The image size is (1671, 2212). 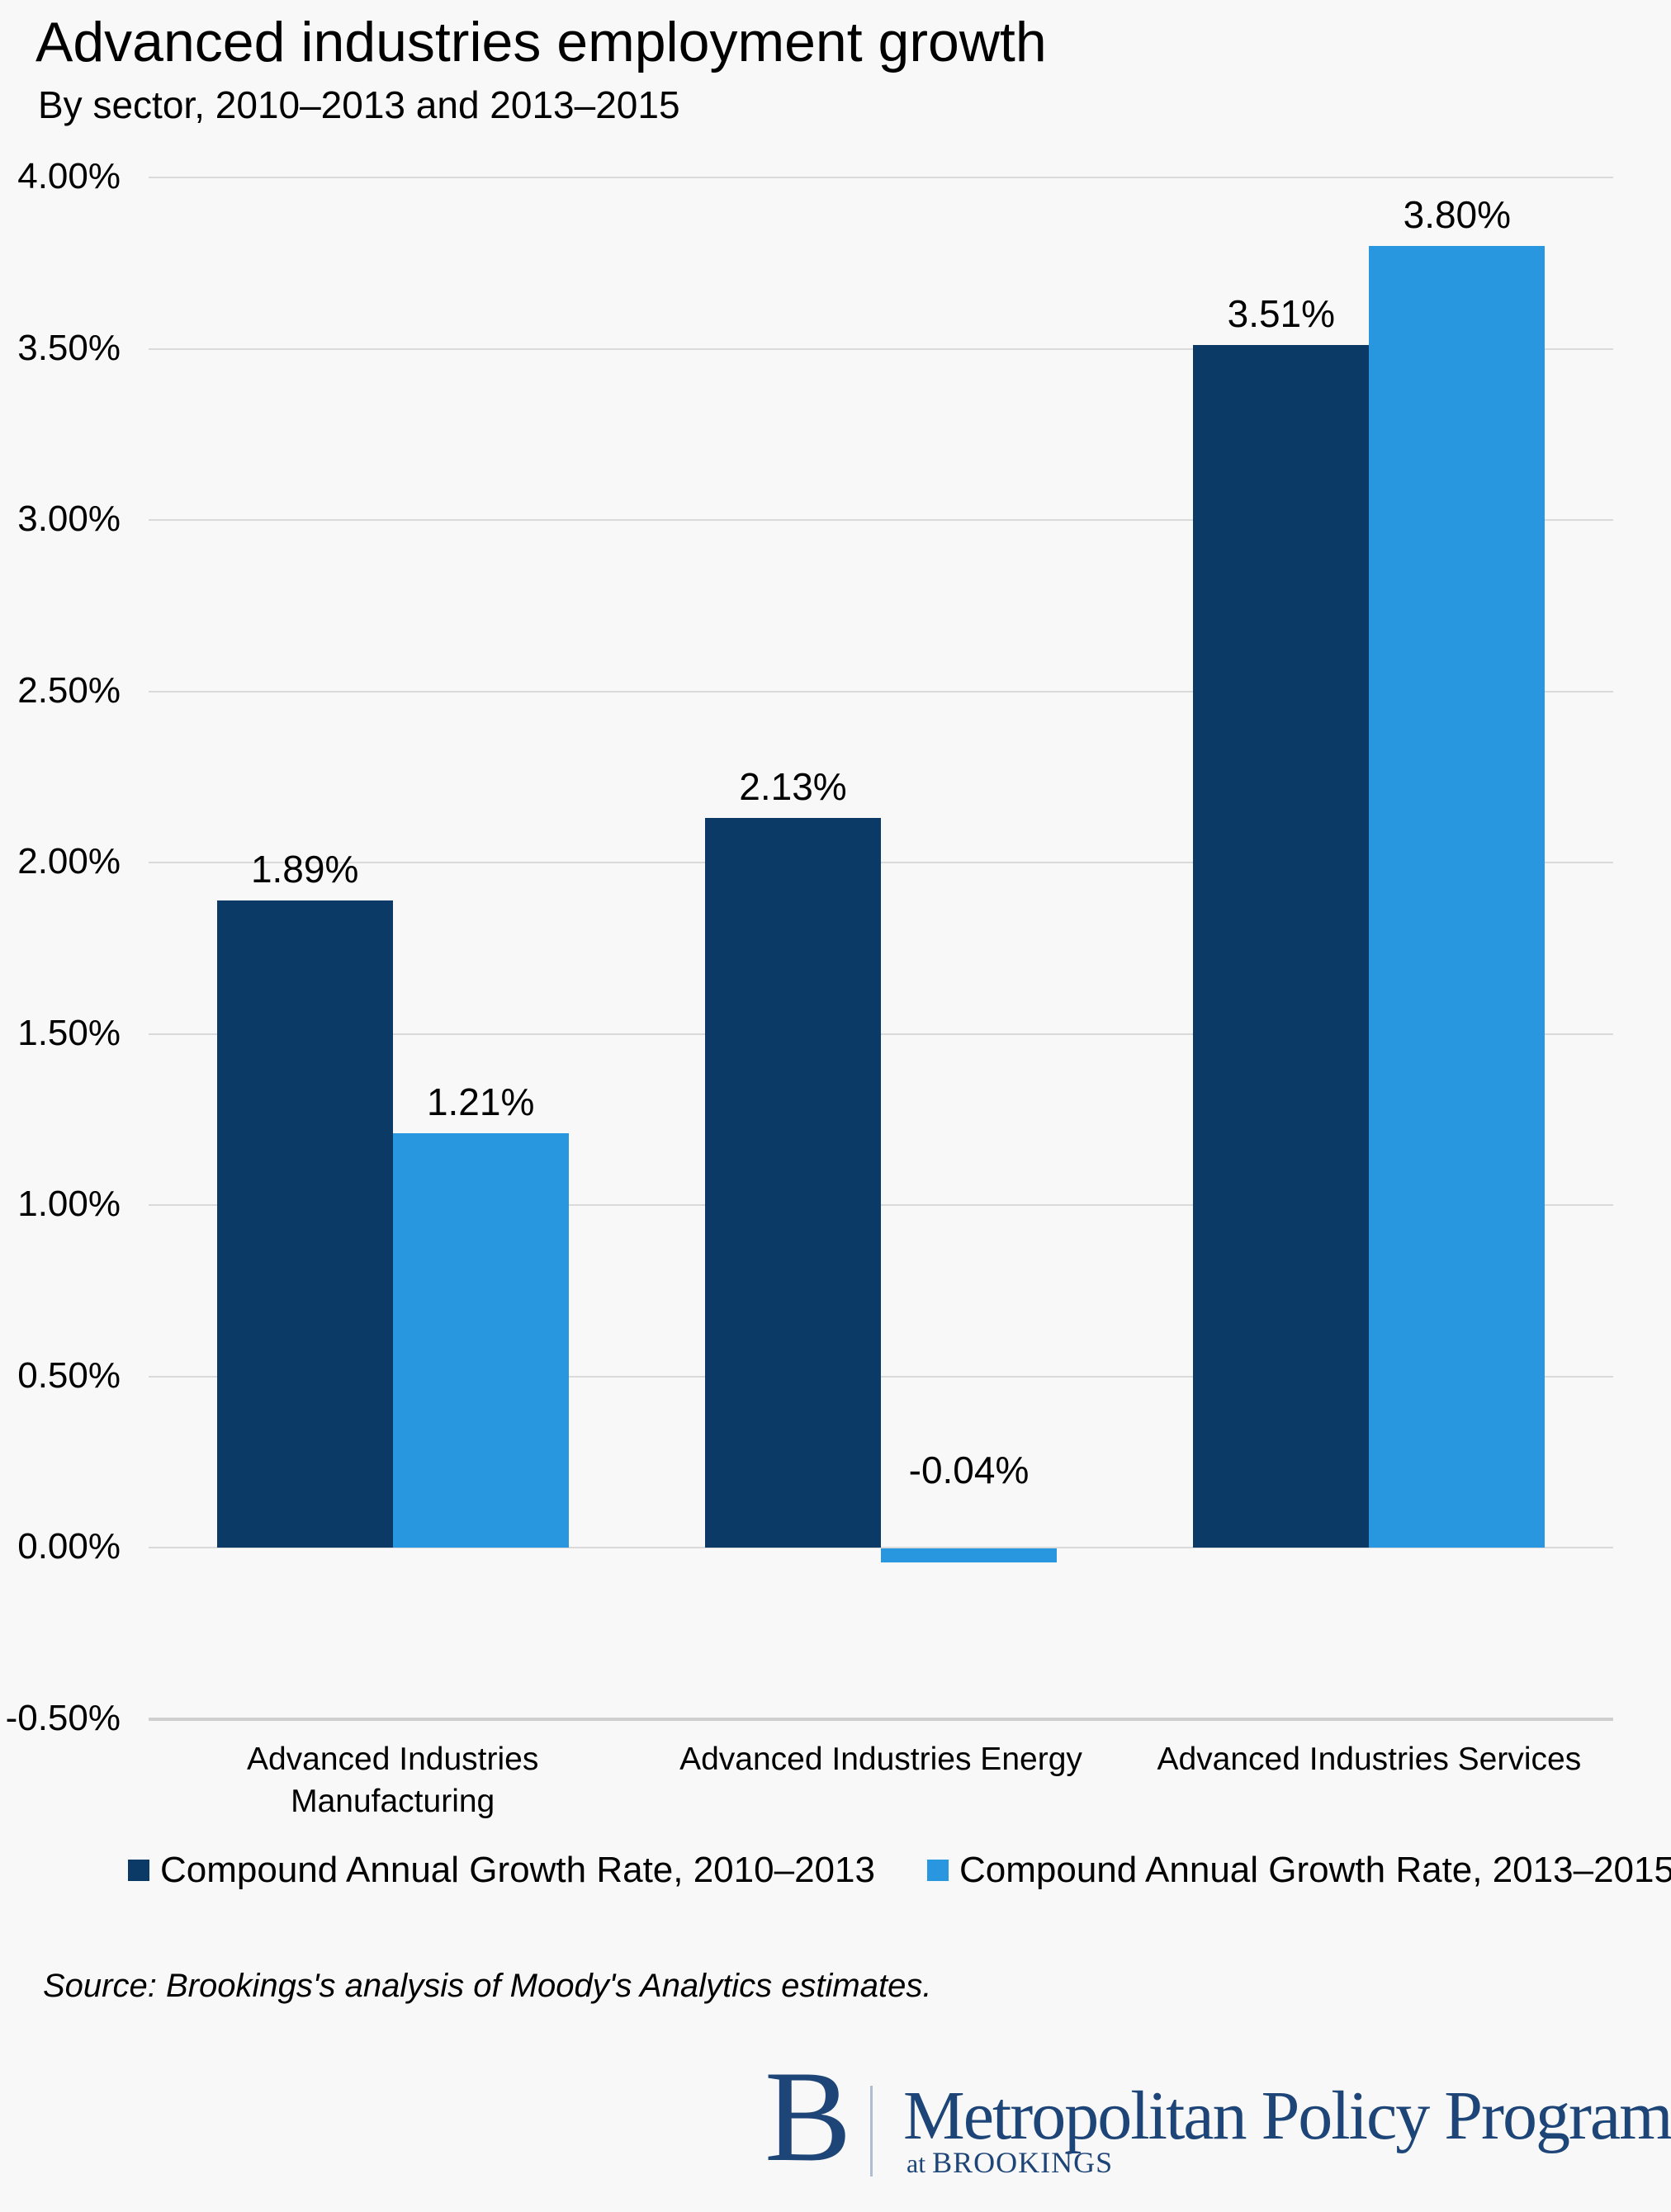 What do you see at coordinates (938, 1870) in the screenshot?
I see `legend-swatch-light` at bounding box center [938, 1870].